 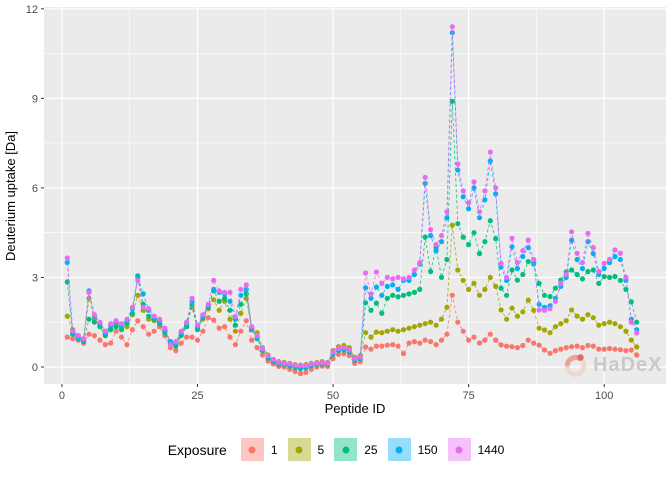 I want to click on legend-item-label: 150, so click(x=427, y=449).